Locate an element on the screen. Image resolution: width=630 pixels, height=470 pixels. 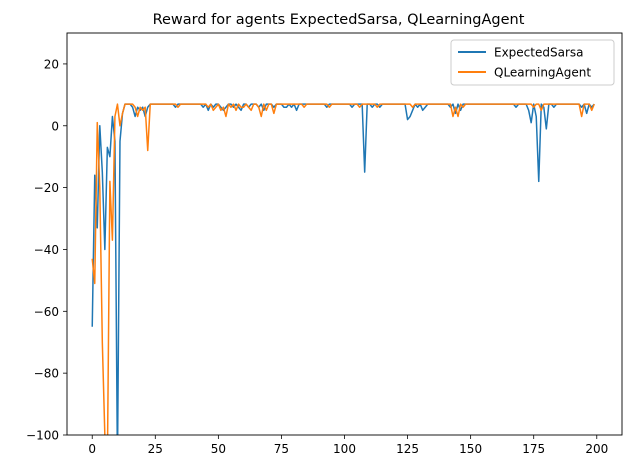
y-tick-label: −60 is located at coordinates (46, 312).